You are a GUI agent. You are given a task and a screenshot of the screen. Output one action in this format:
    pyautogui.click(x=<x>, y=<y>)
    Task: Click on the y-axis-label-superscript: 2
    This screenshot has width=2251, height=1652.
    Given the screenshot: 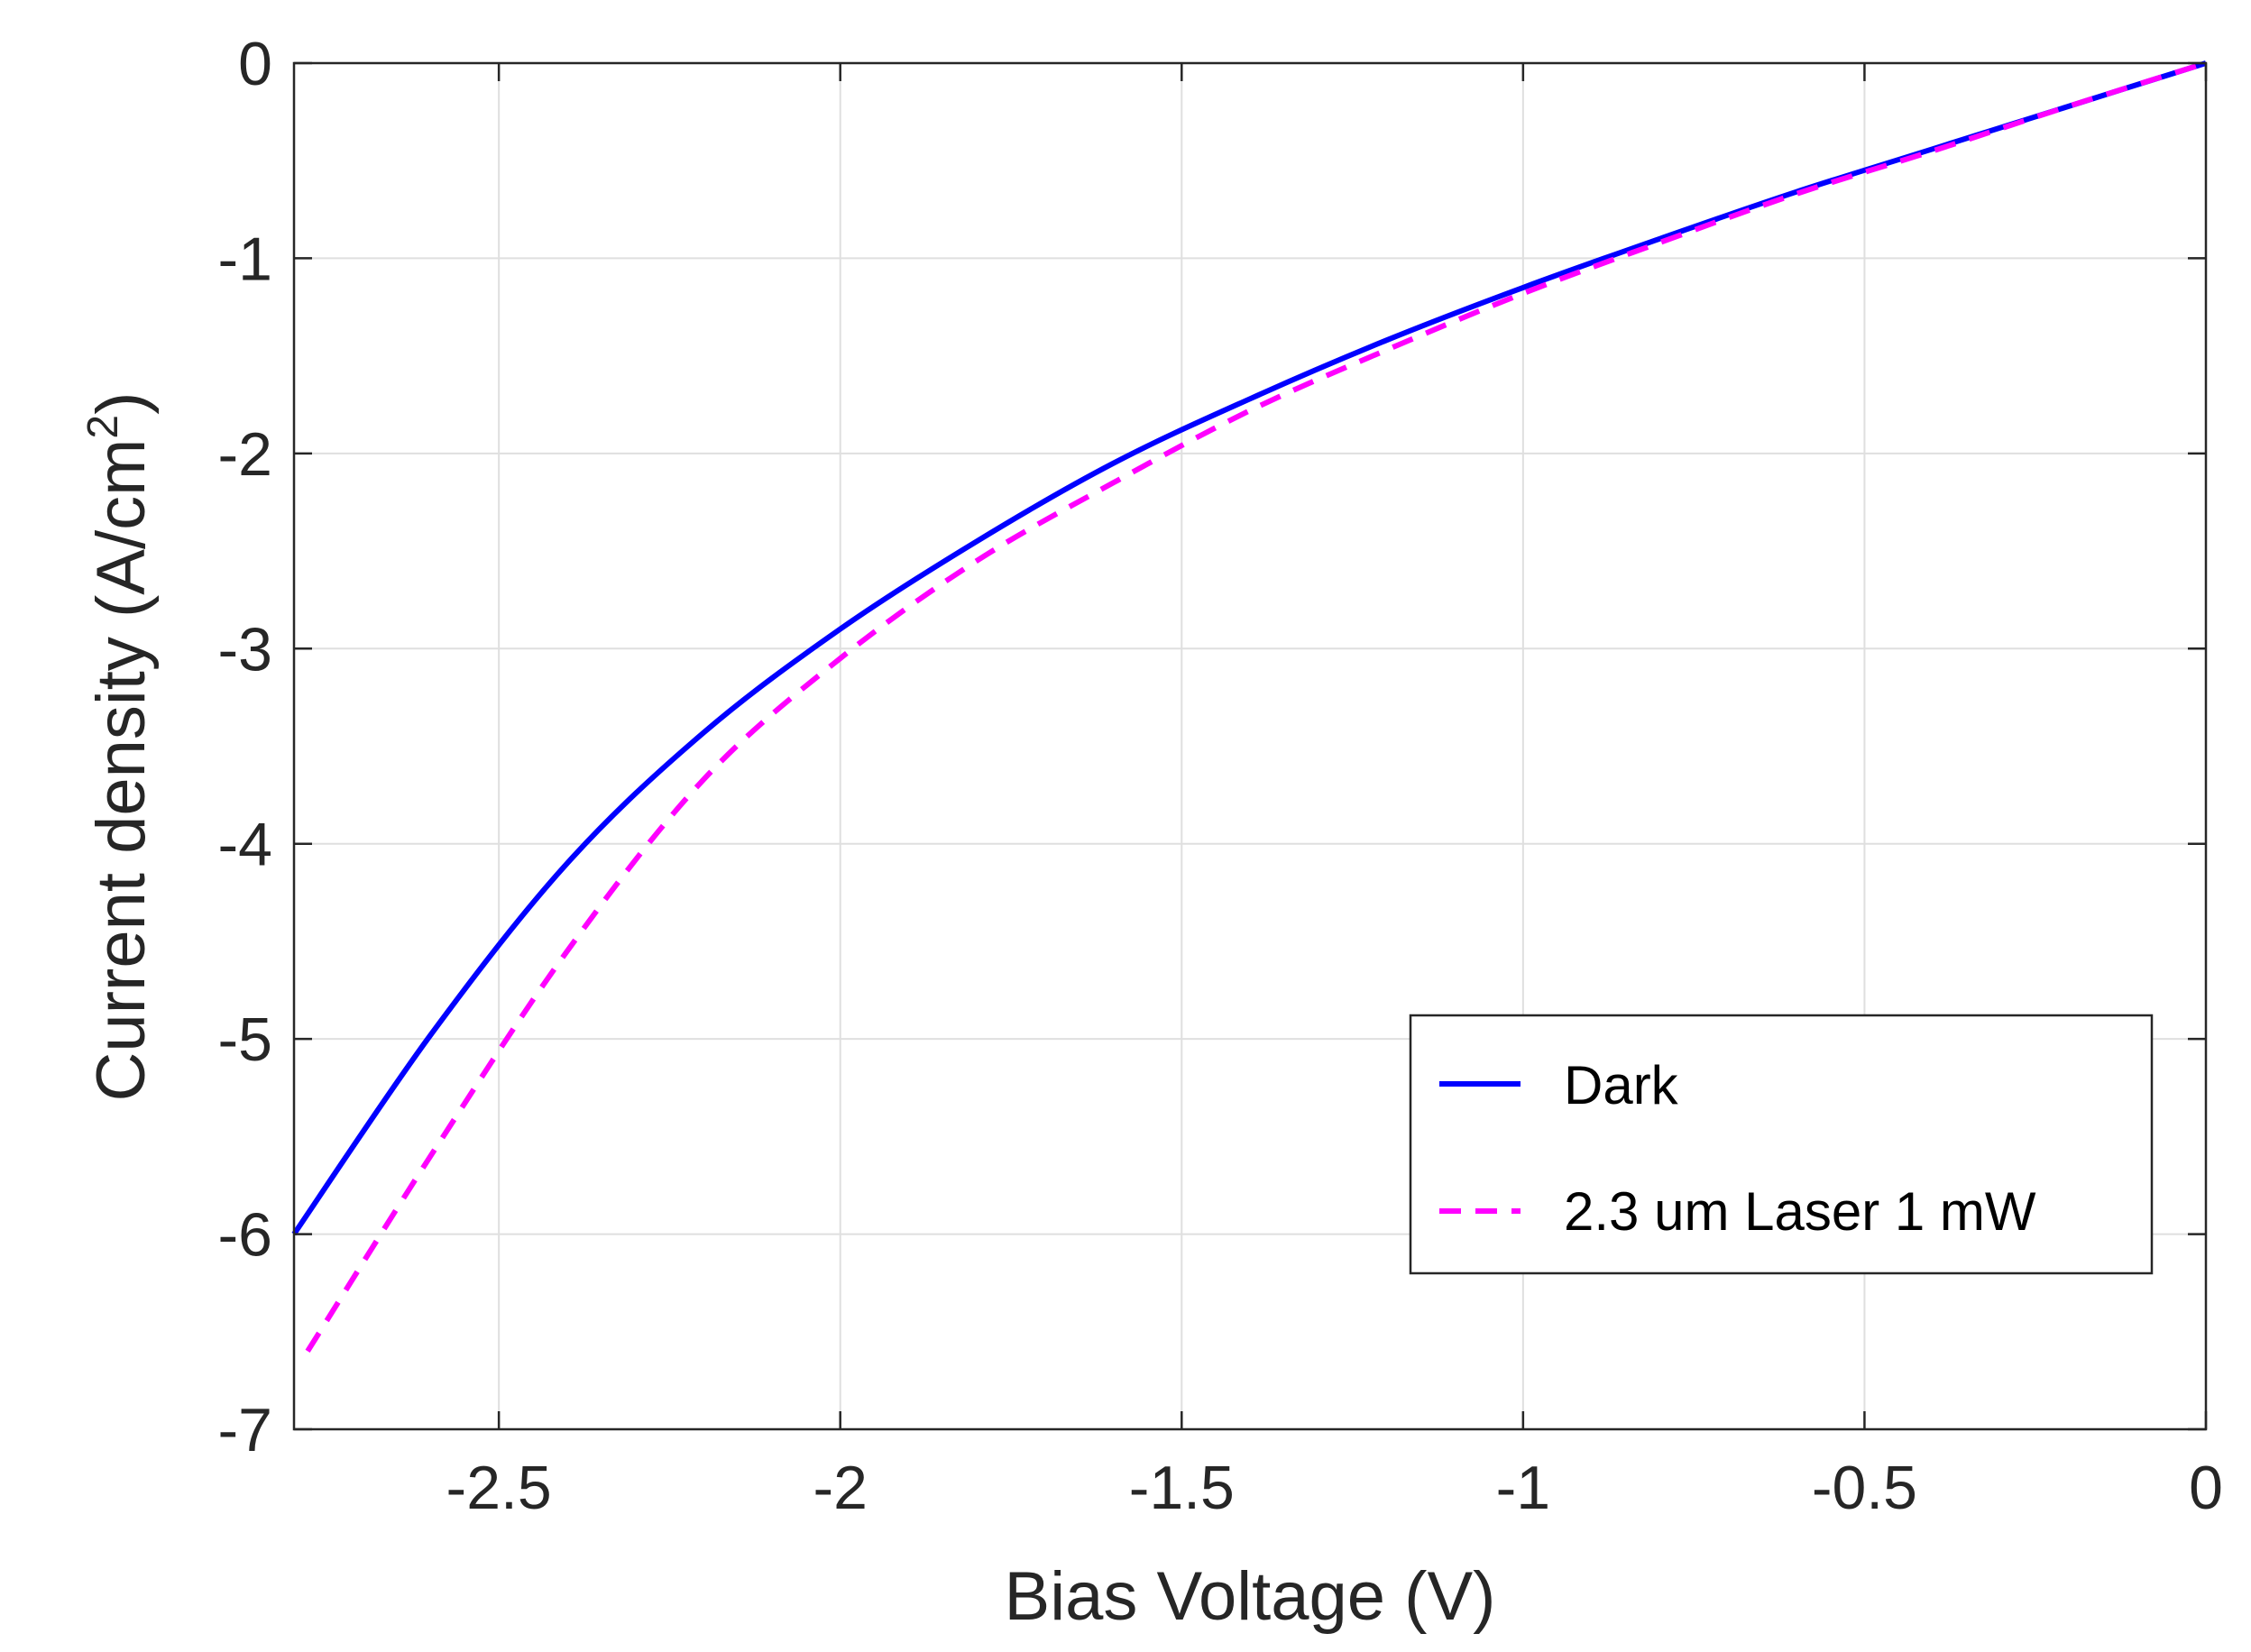 What is the action you would take?
    pyautogui.click(x=103, y=427)
    